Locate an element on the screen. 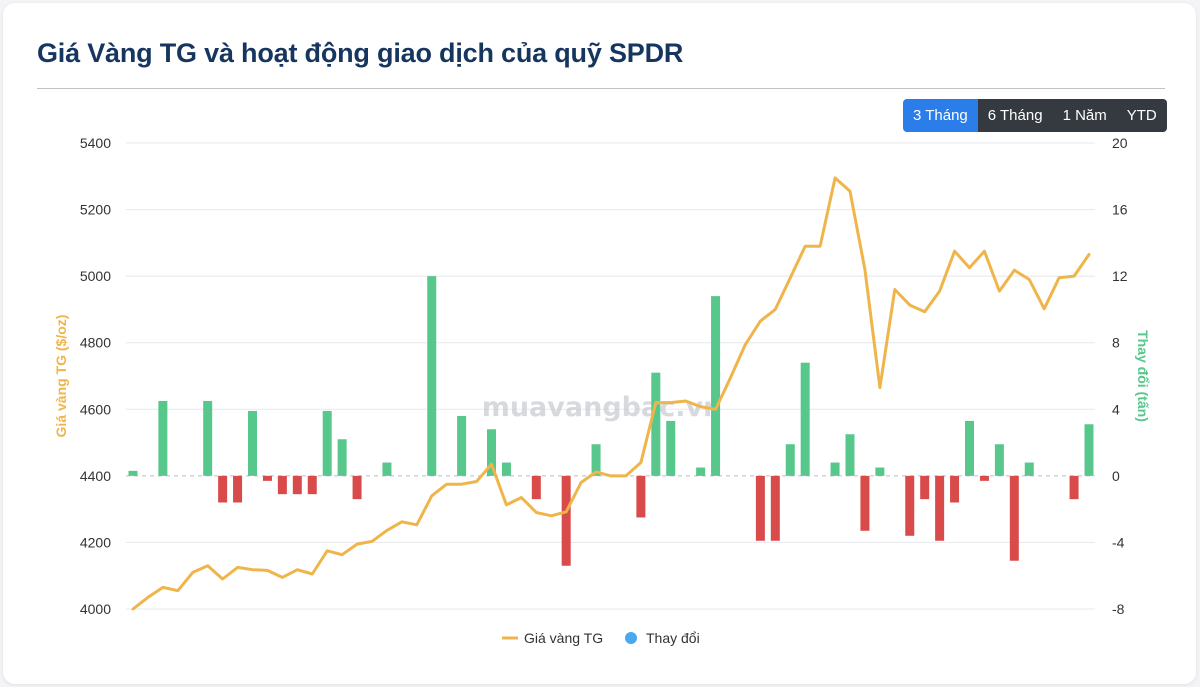 The image size is (1200, 687). left-axis-tick-label: 5400 is located at coordinates (95, 143).